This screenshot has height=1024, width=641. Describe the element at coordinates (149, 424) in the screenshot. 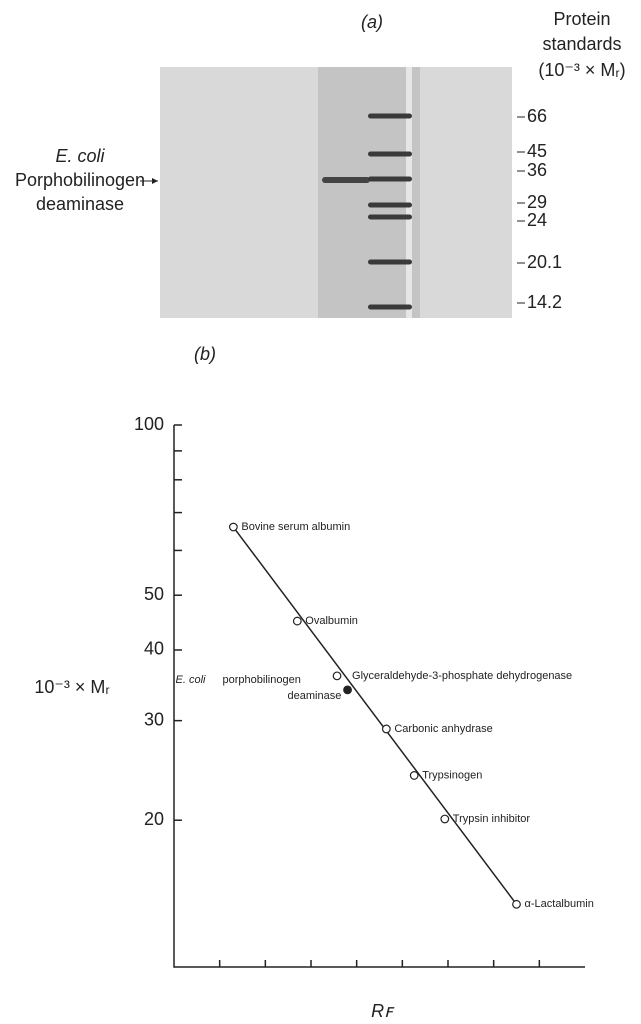

I see `y-tick-label: 100` at that location.